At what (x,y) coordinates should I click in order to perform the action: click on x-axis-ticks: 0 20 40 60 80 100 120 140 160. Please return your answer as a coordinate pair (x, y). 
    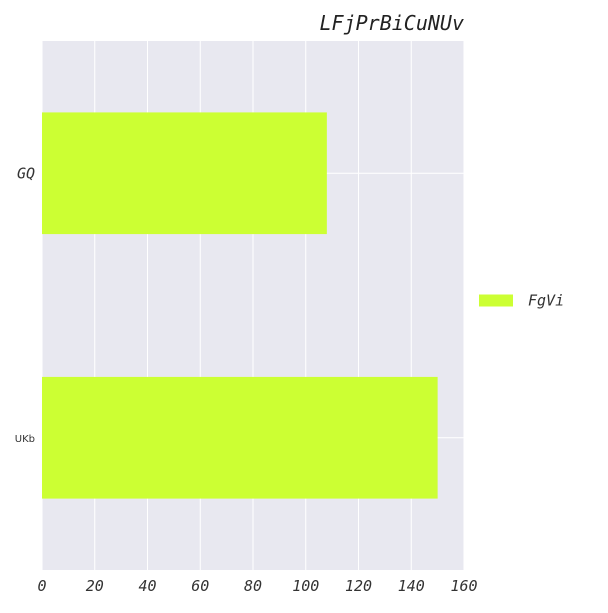
    Looking at the image, I should click on (257, 586).